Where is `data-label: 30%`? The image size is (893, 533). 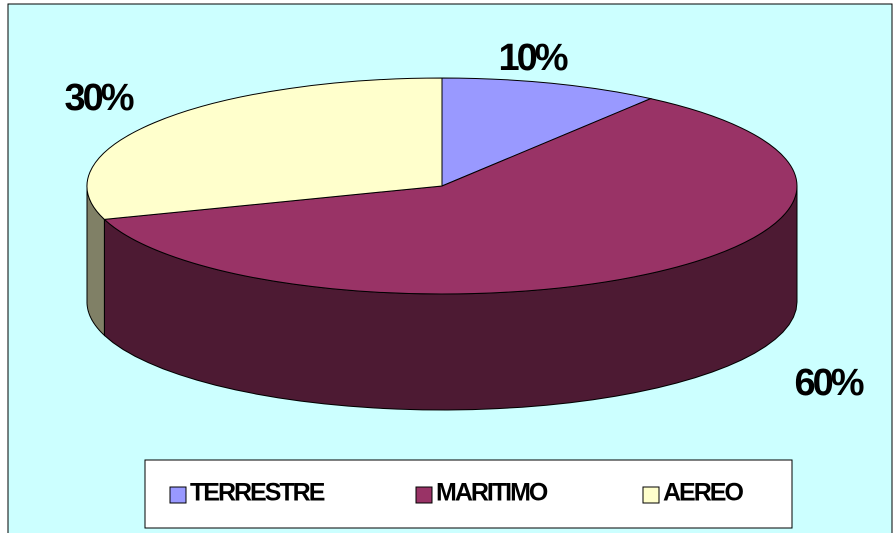
data-label: 30% is located at coordinates (98, 98).